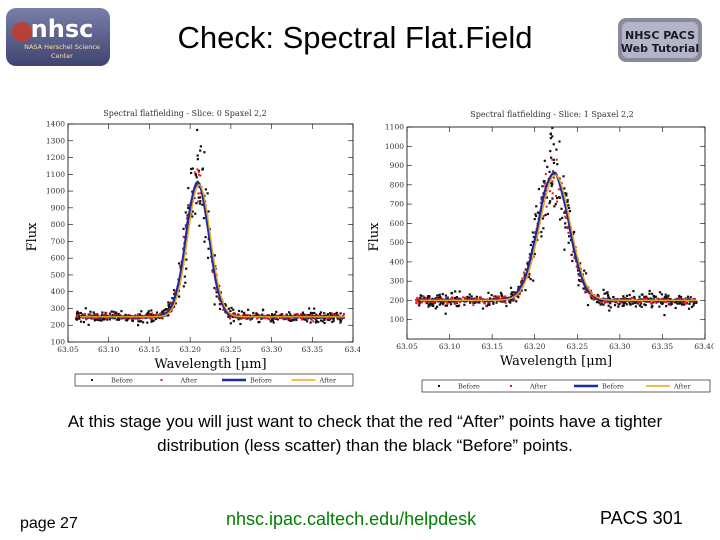  Describe the element at coordinates (397, 261) in the screenshot. I see `y-tick-label: 400` at that location.